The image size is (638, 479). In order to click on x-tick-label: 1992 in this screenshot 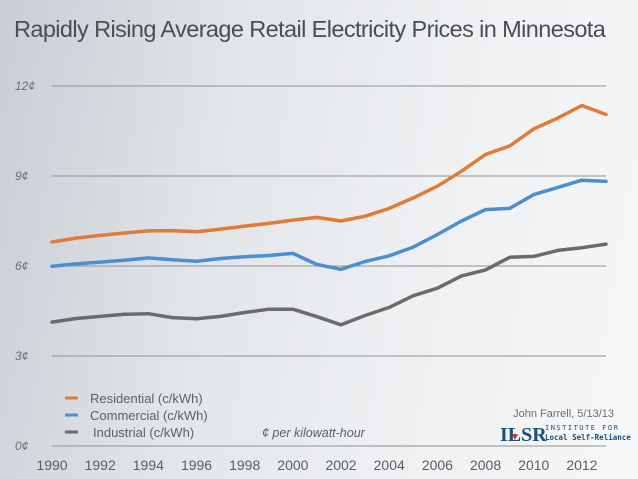, I will do `click(100, 465)`.